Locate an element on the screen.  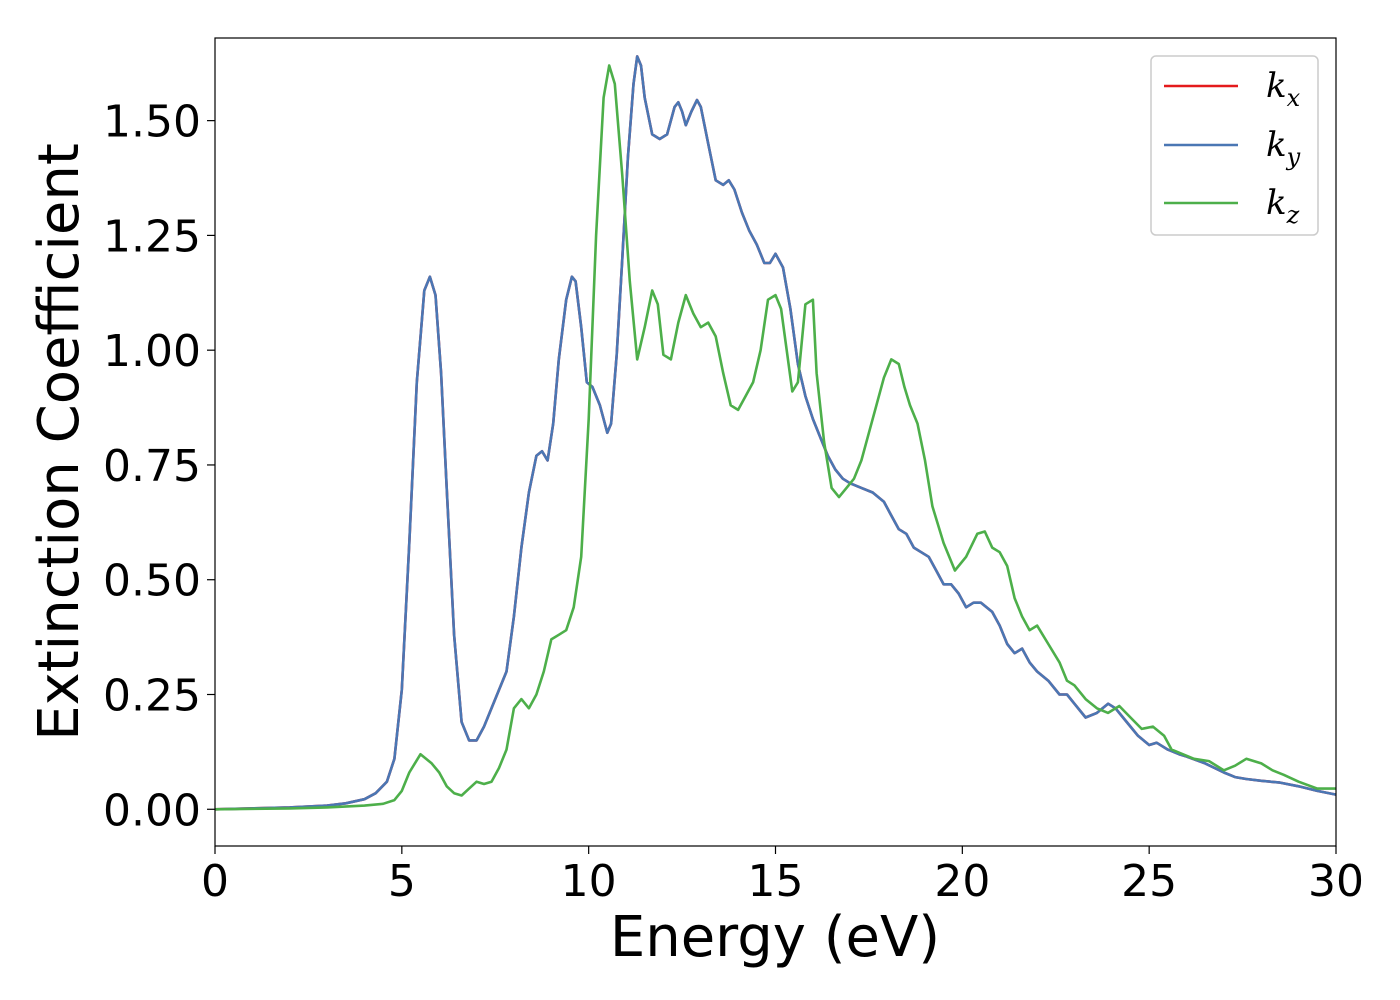
x-tick-label: 20 is located at coordinates (962, 881).